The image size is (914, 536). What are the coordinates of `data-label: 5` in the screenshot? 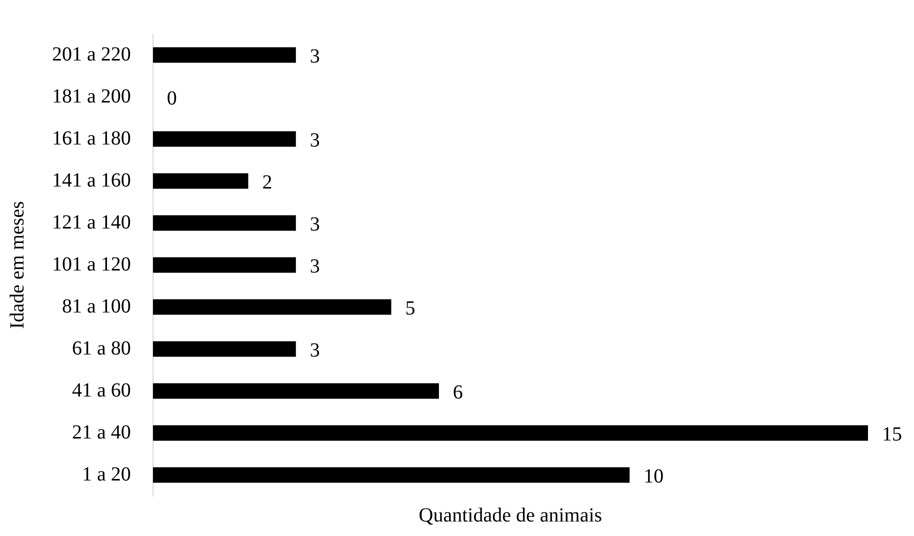 It's located at (410, 308).